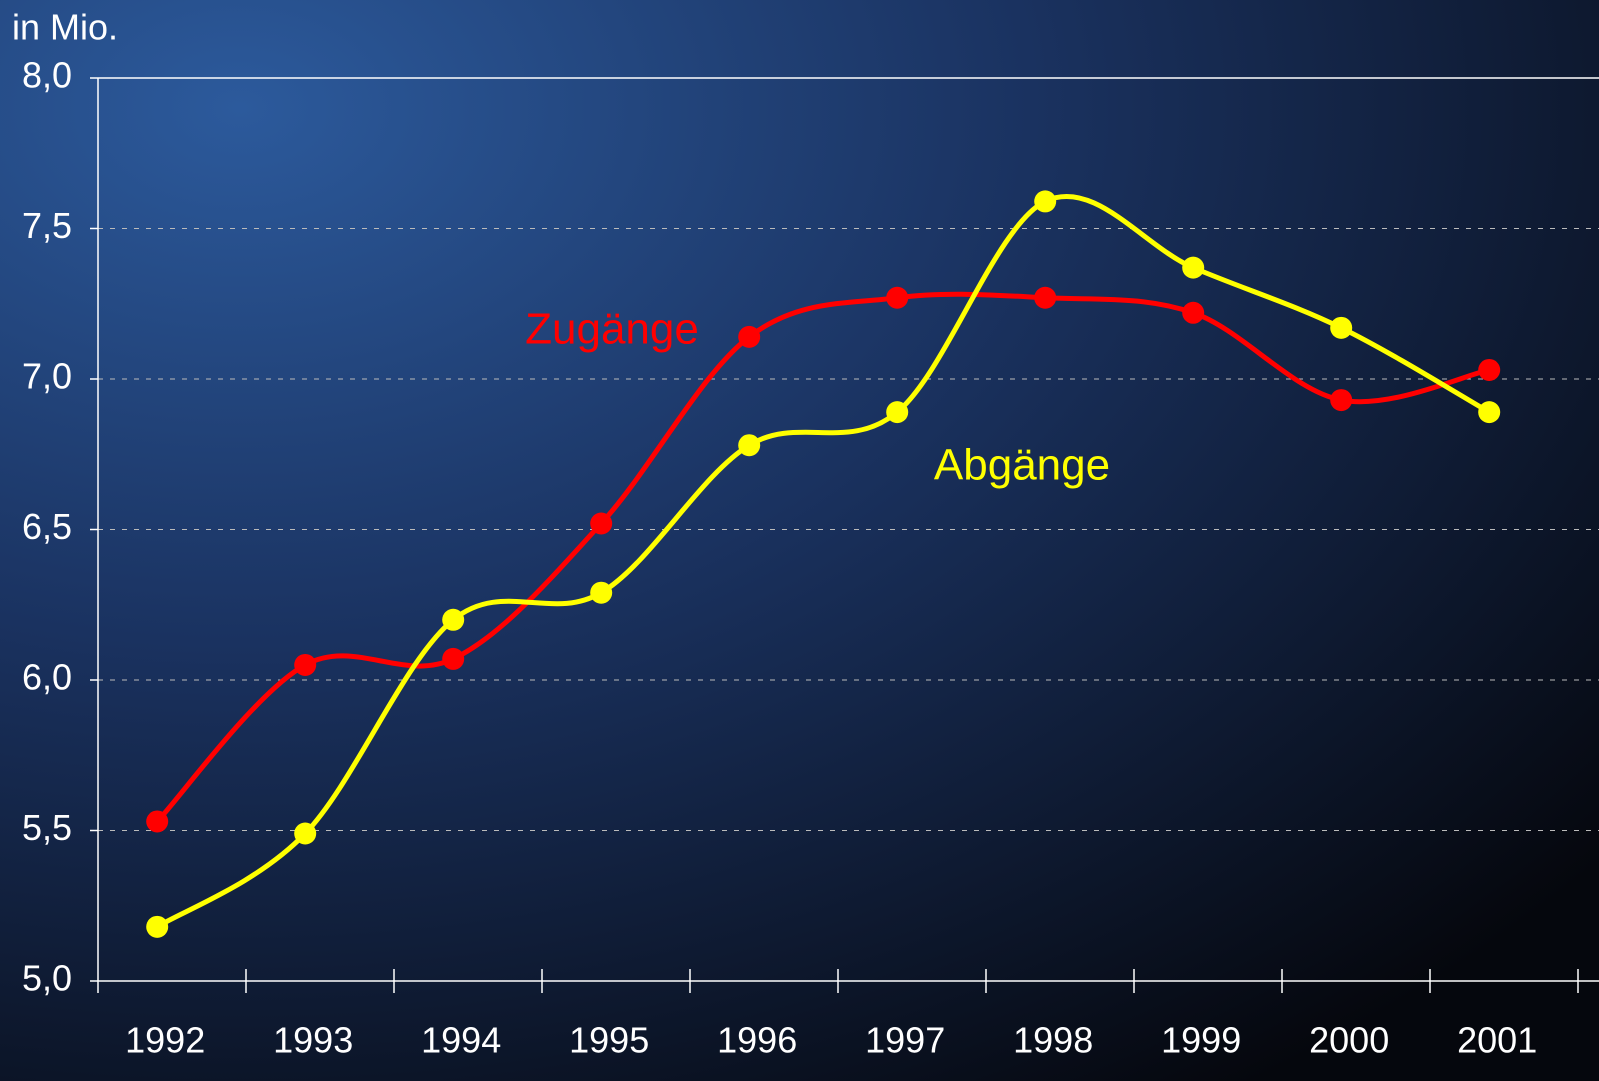 The image size is (1599, 1081). I want to click on y-tick-label: 6,5, so click(47, 526).